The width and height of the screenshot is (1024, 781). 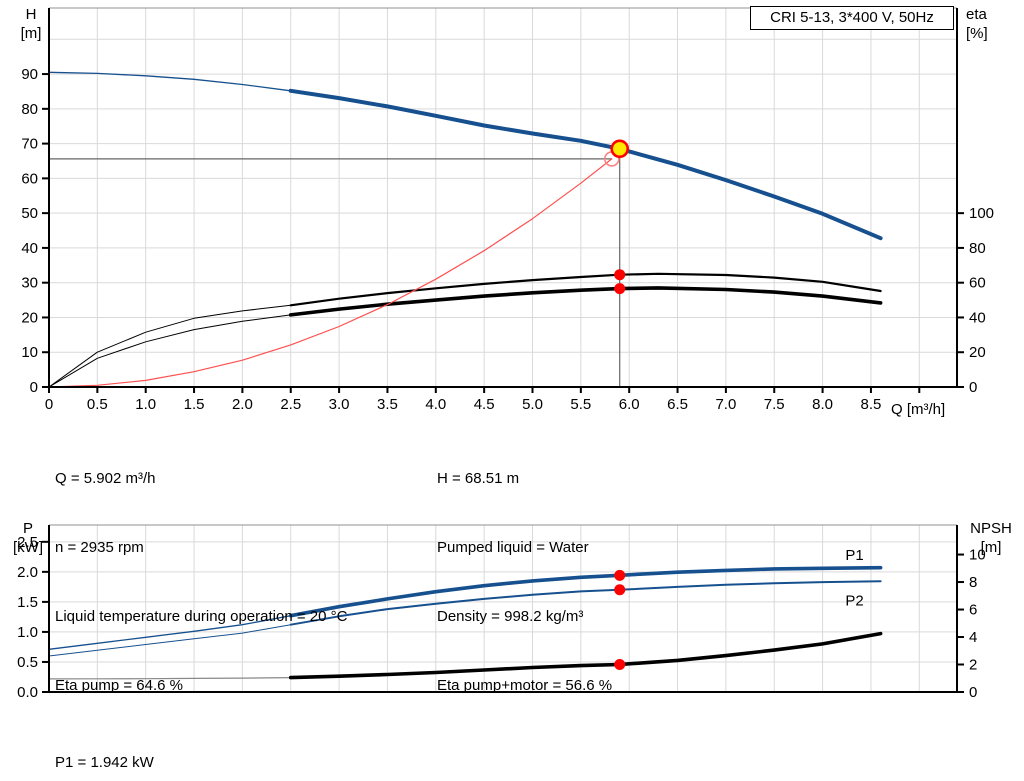 What do you see at coordinates (918, 409) in the screenshot?
I see `x-axis-label-q: Q [m³/h]` at bounding box center [918, 409].